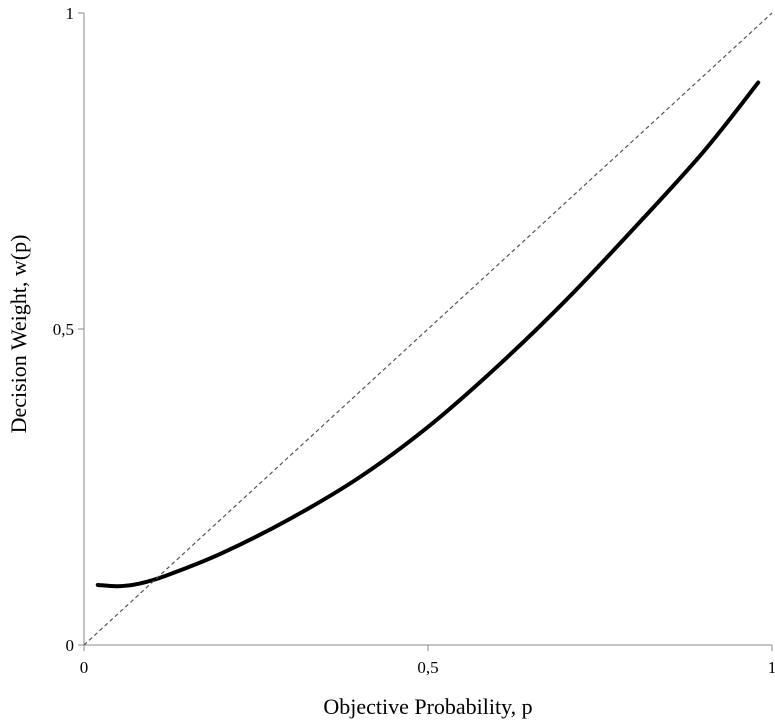 This screenshot has height=722, width=775. I want to click on y-ticks: 00,51, so click(68, 329).